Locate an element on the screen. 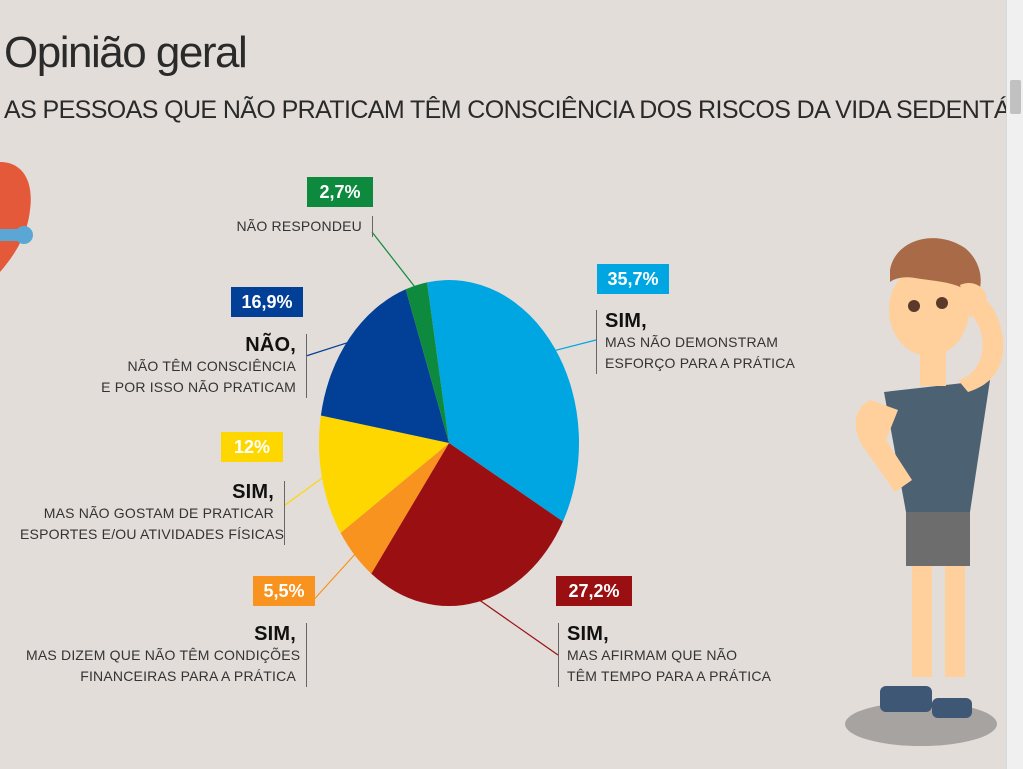 The height and width of the screenshot is (769, 1023). callout-line: MAS AFIRMAM QUE NÃO is located at coordinates (652, 655).